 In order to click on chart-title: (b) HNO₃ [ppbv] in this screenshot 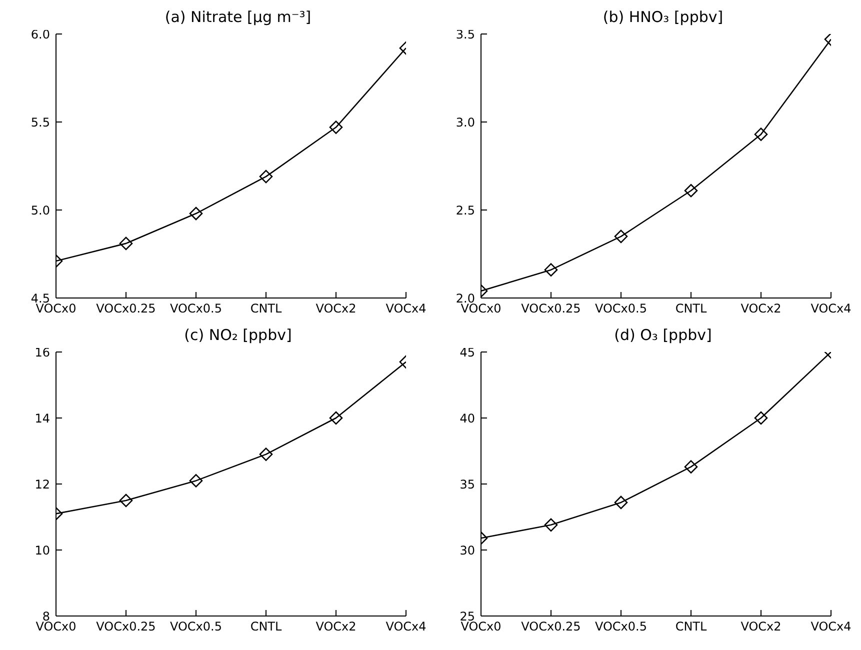, I will do `click(663, 17)`.